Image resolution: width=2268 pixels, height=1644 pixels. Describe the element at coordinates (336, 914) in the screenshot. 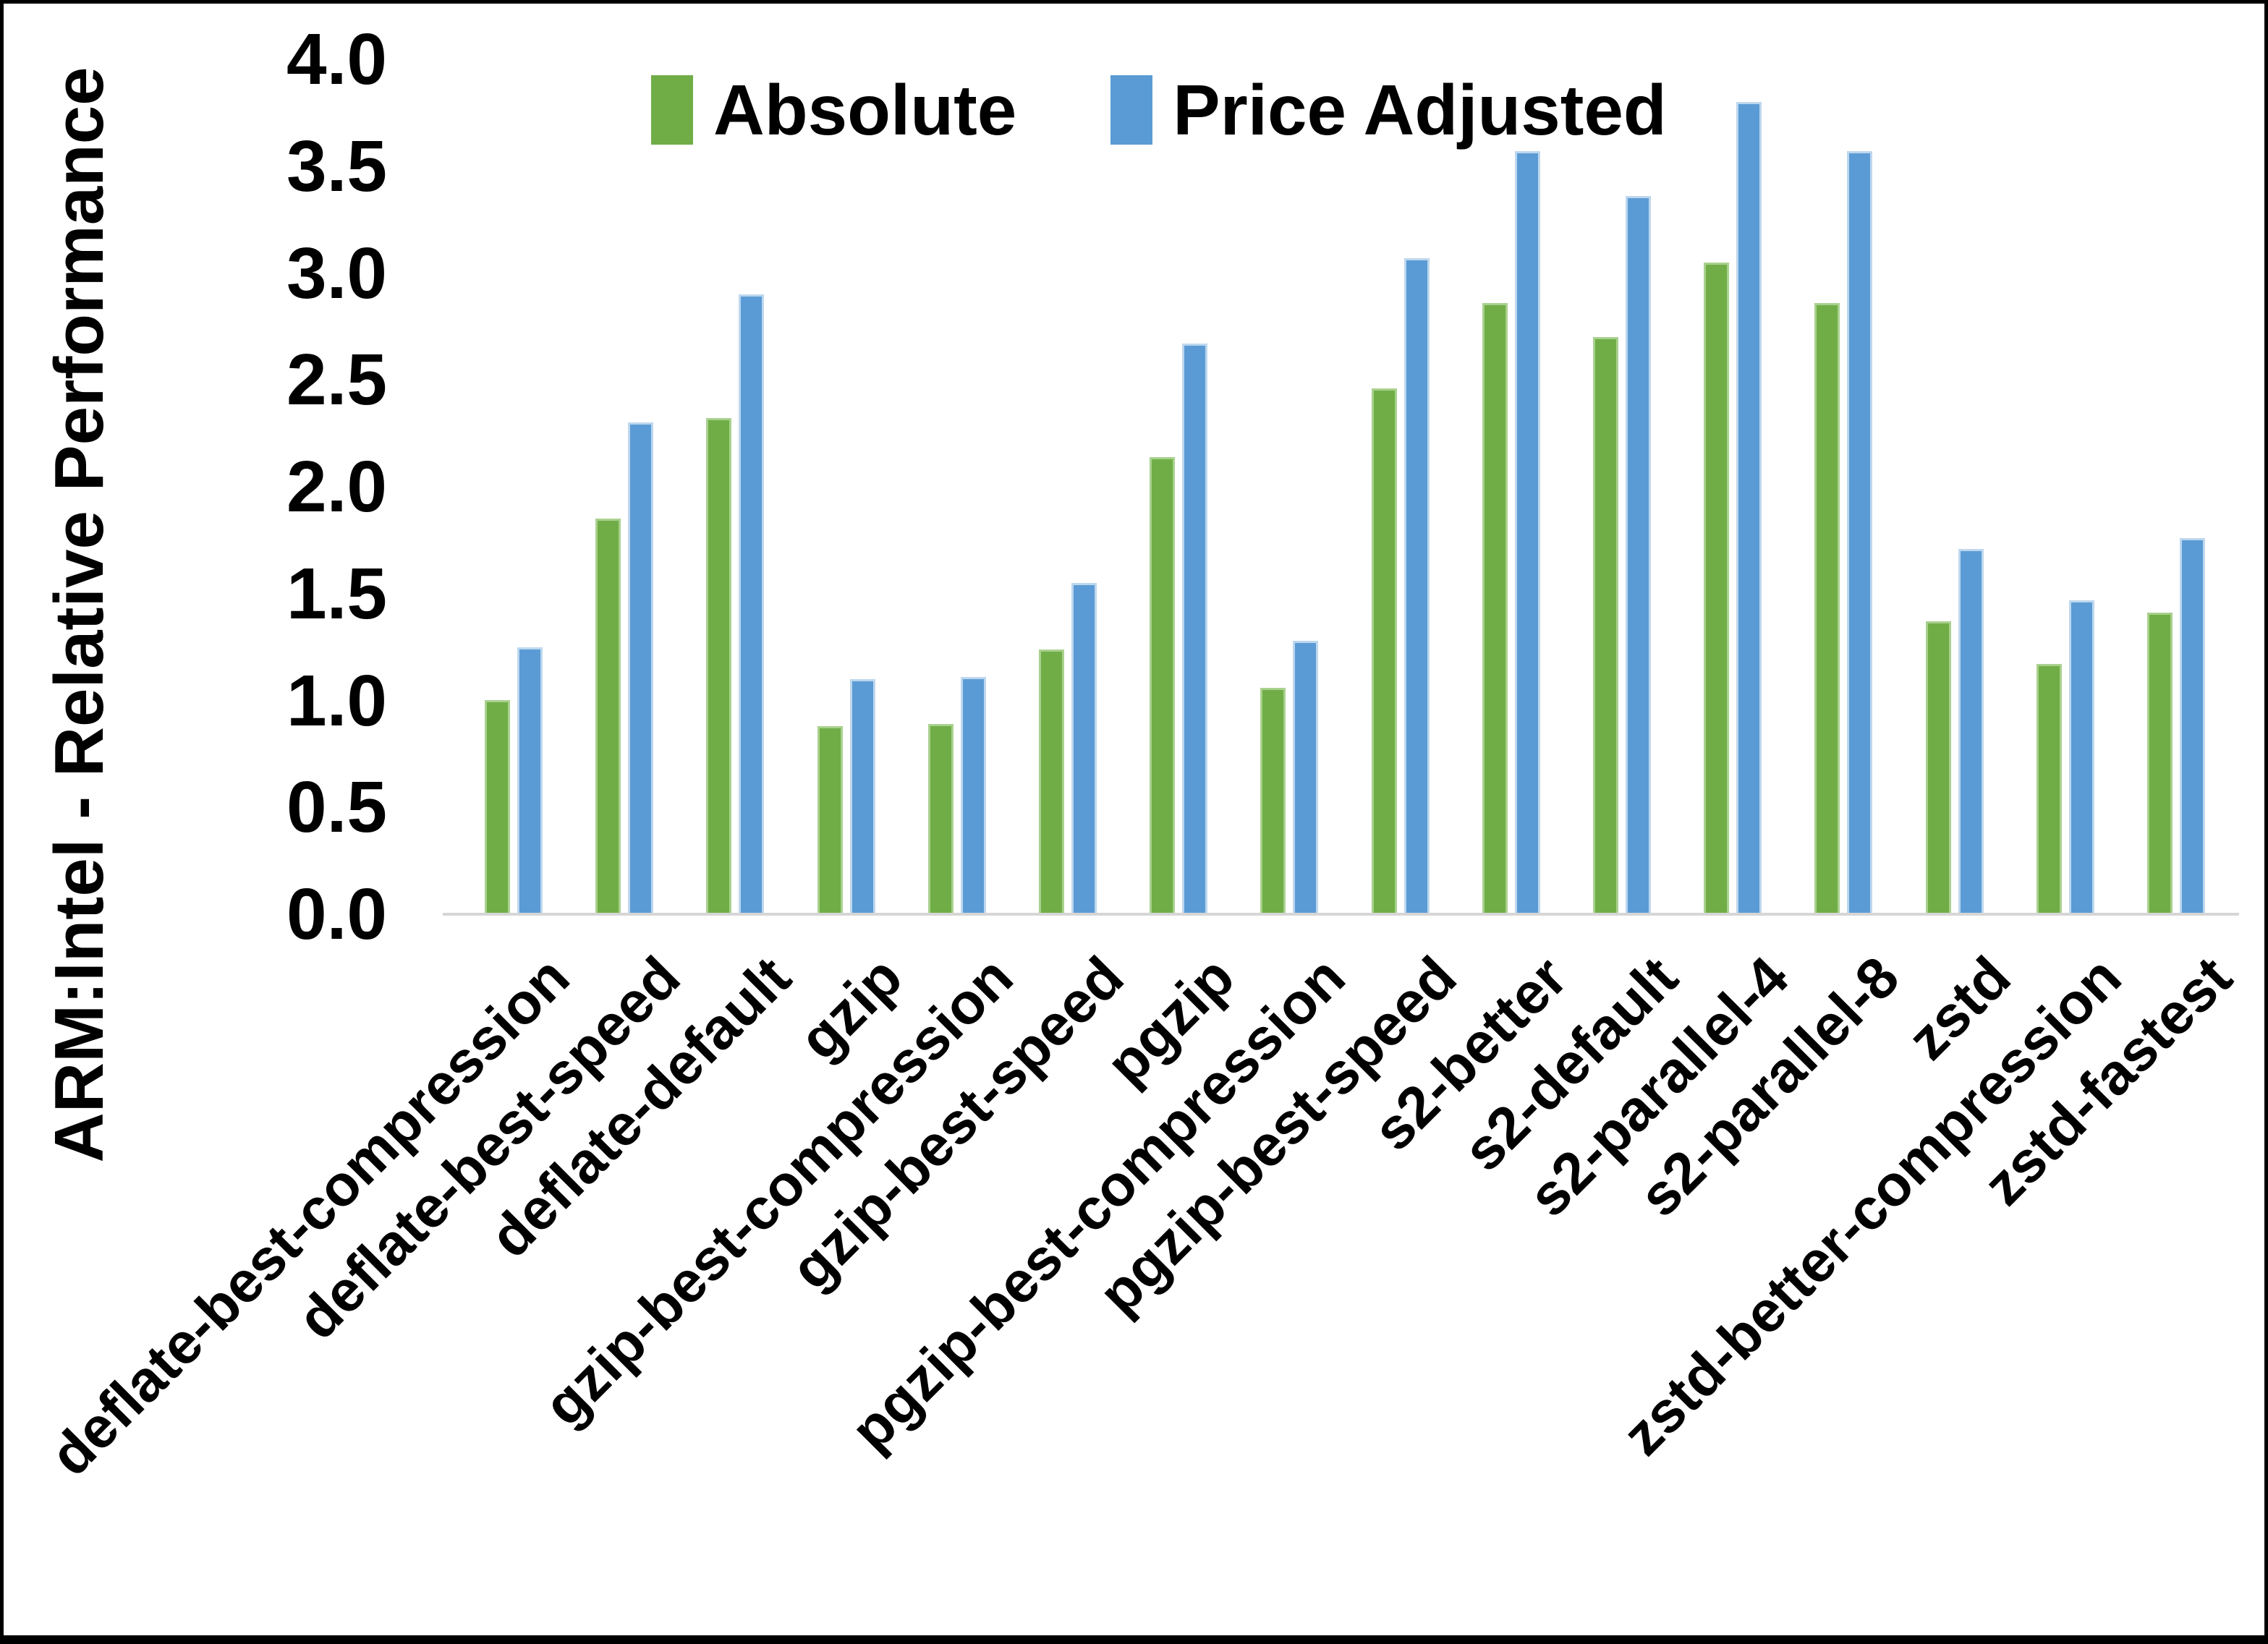

I see `y-tick-label-0.0: 0.0` at that location.